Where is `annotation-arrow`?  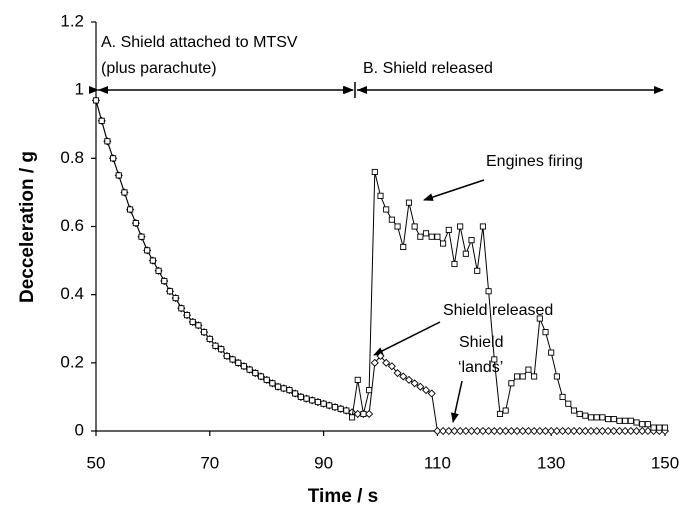
annotation-arrow is located at coordinates (407, 338).